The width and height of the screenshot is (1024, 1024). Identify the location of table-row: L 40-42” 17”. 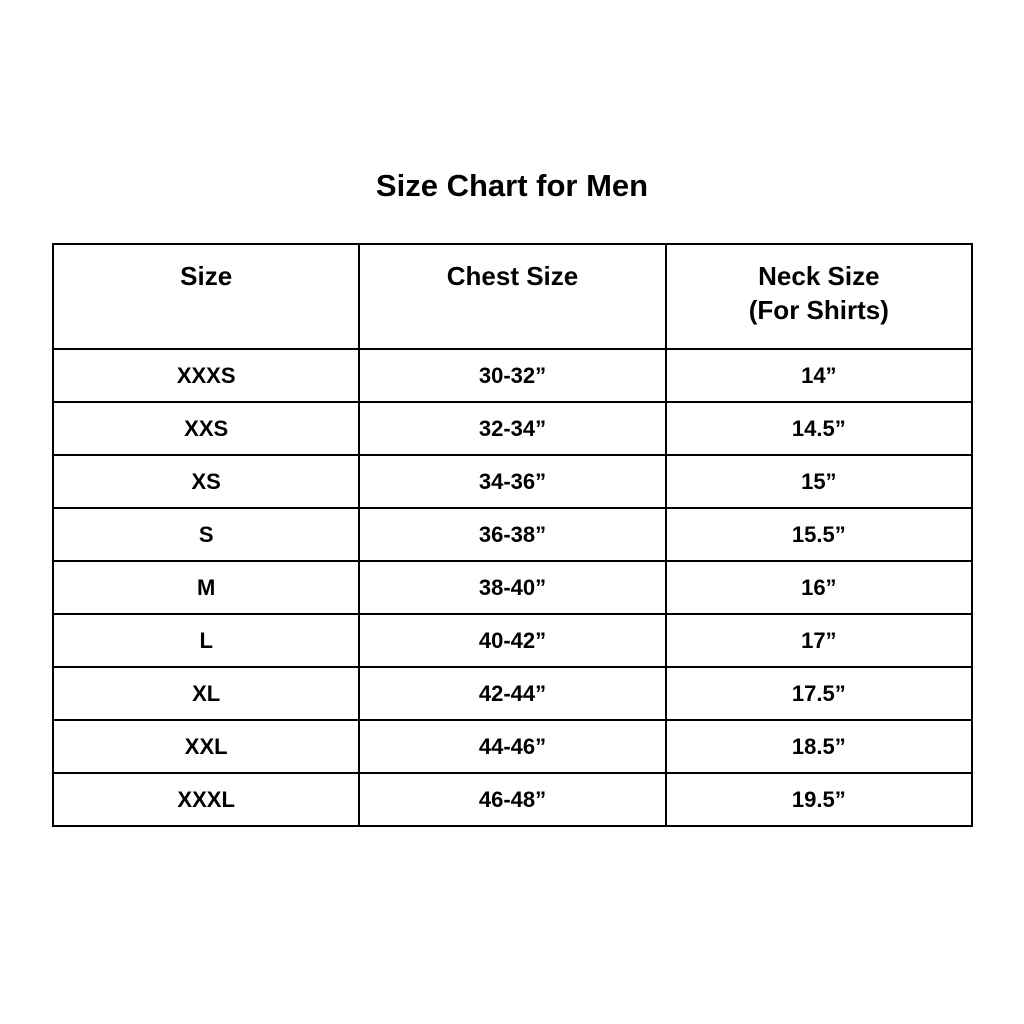
(512, 640).